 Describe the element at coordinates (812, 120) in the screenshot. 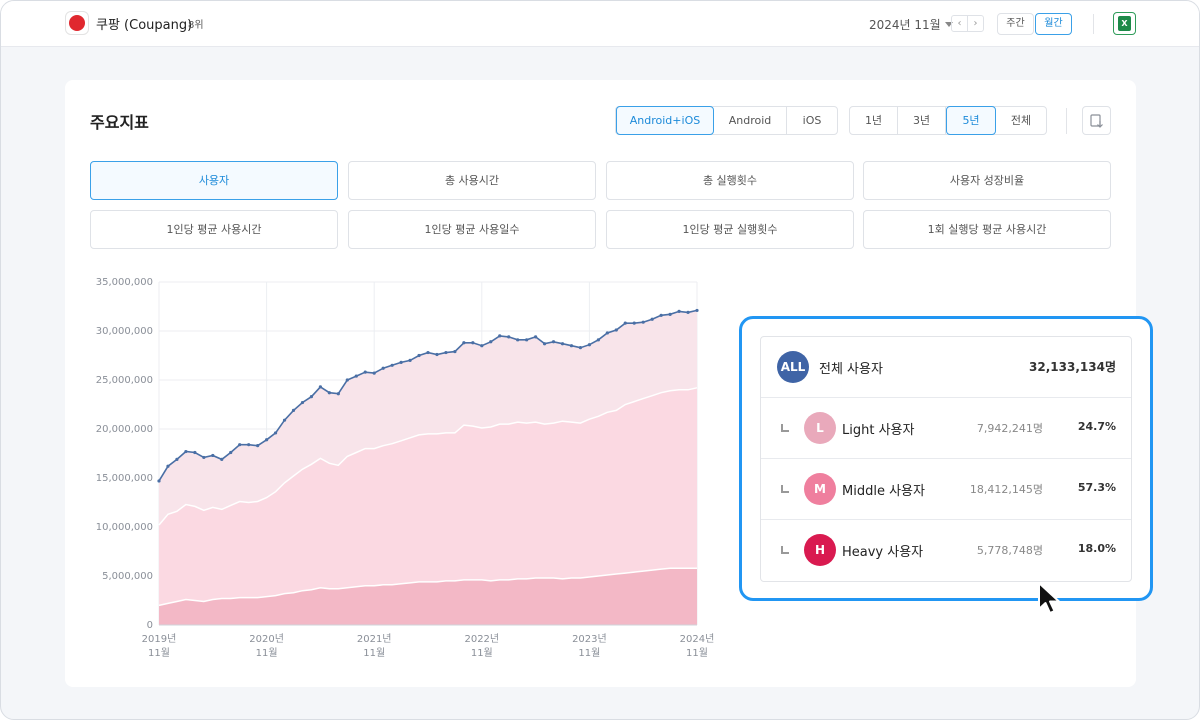

I see `platform-option: iOS` at that location.